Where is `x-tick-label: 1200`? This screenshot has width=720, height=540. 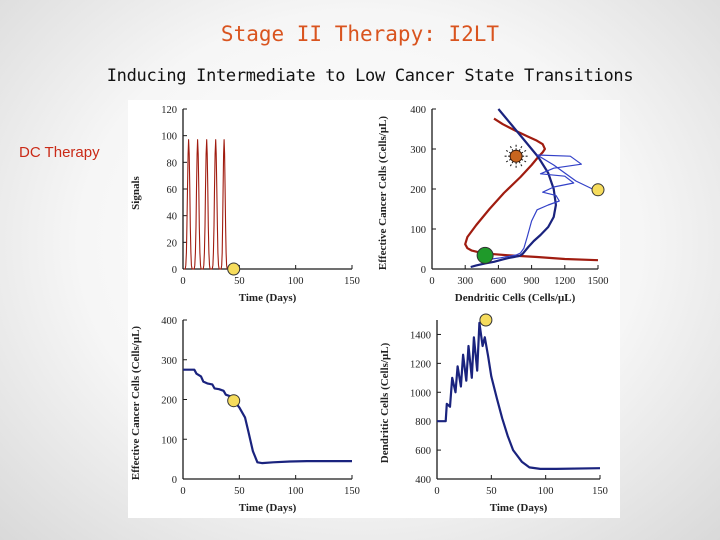 x-tick-label: 1200 is located at coordinates (564, 281).